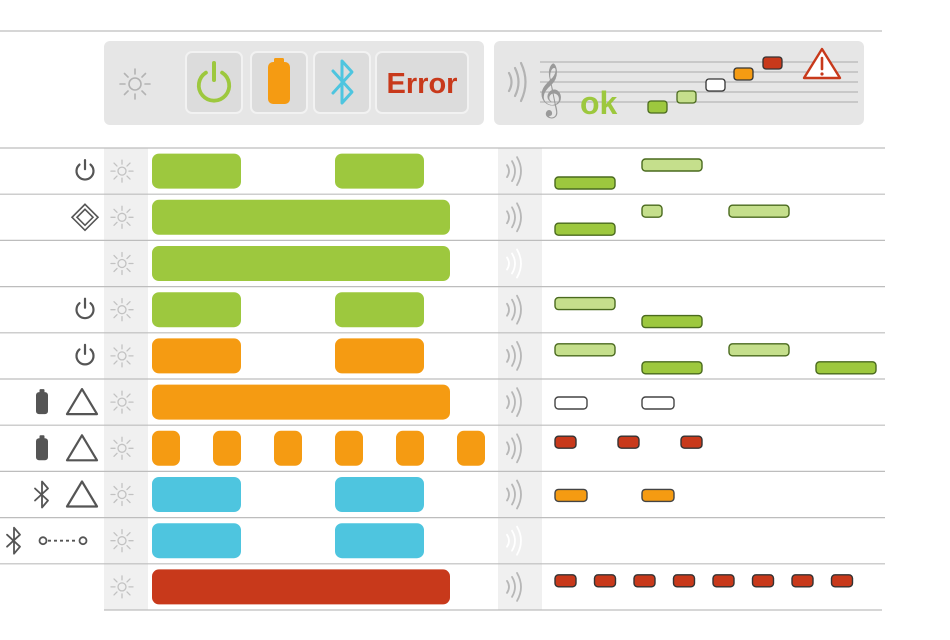 This screenshot has width=950, height=640. I want to click on treble-clef-icon: 𝄞, so click(549, 90).